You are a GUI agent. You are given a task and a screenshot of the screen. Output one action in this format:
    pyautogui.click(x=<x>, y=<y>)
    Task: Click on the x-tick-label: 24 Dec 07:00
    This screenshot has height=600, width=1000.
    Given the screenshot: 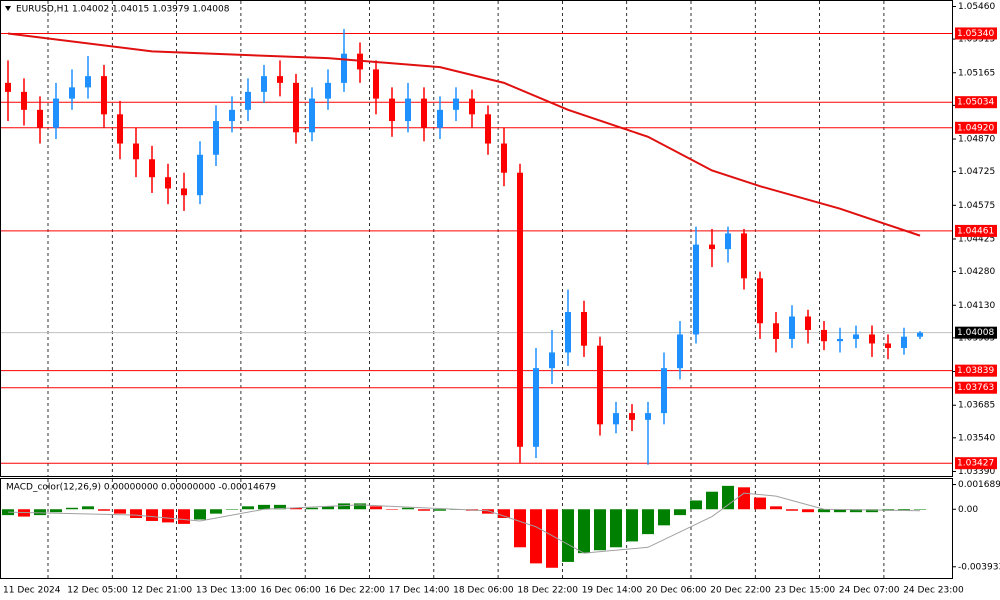 What is the action you would take?
    pyautogui.click(x=869, y=591)
    